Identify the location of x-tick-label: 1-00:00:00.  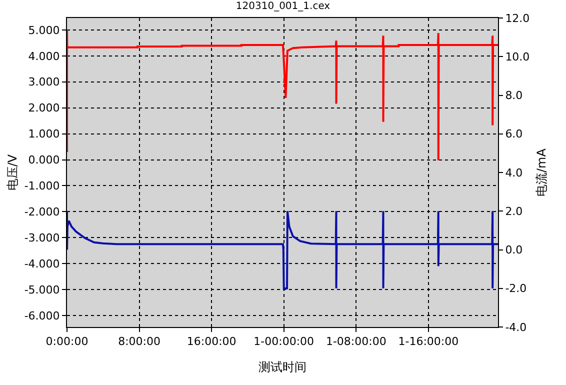
(284, 341).